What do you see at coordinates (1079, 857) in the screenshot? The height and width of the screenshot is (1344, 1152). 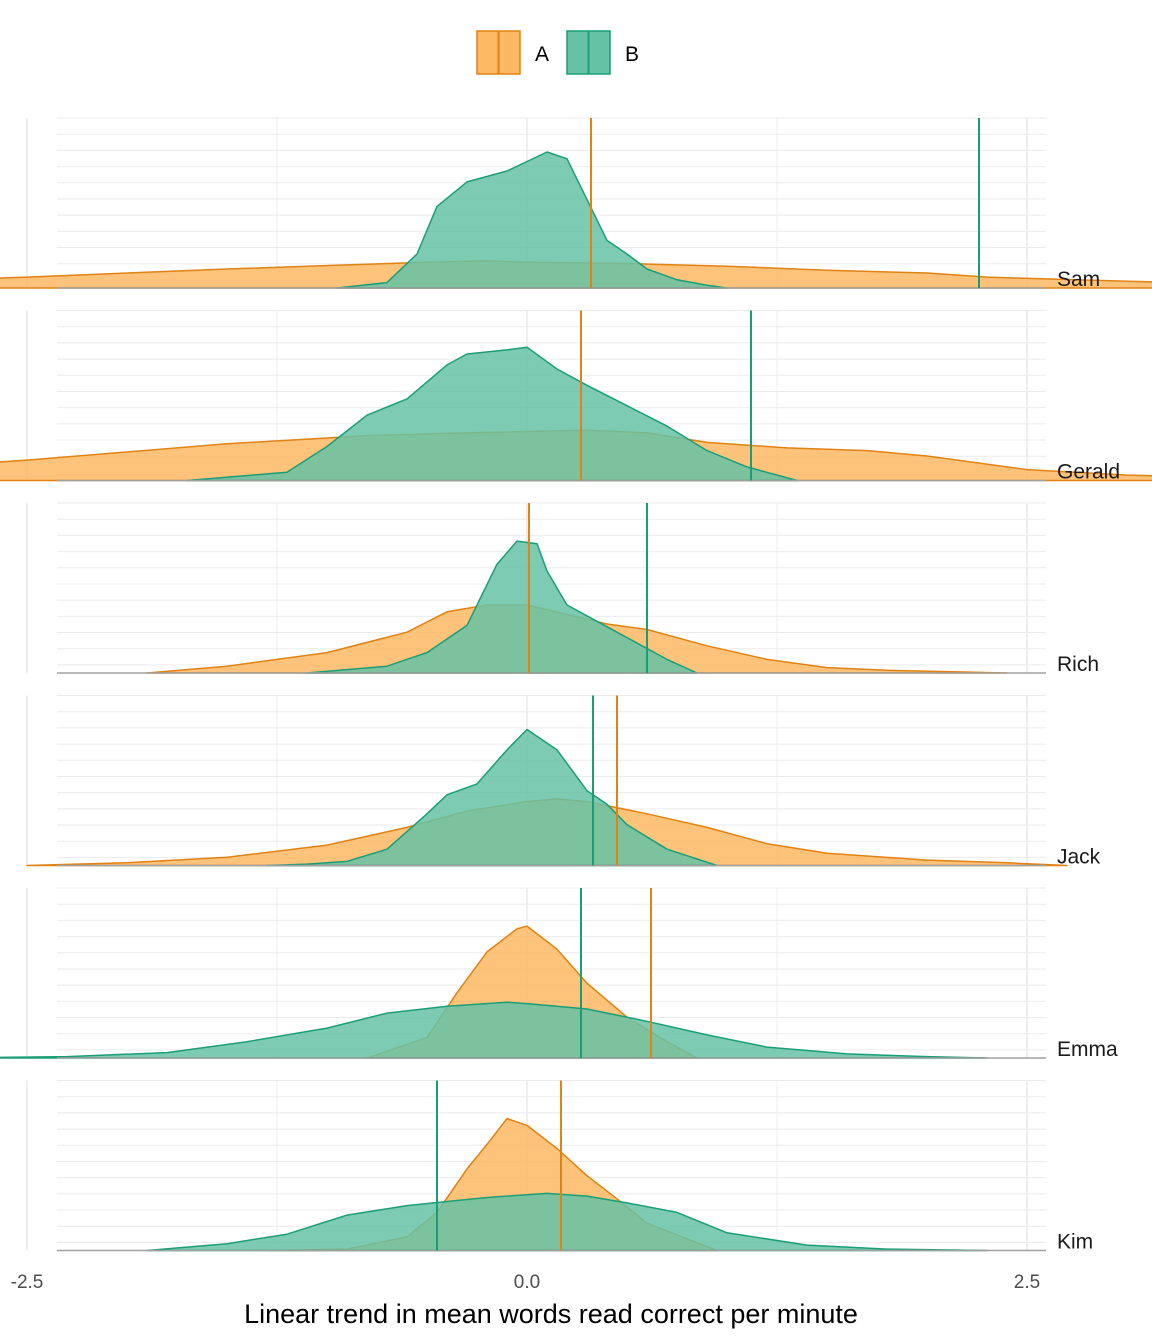 I see `panel-label-jack: Jack` at bounding box center [1079, 857].